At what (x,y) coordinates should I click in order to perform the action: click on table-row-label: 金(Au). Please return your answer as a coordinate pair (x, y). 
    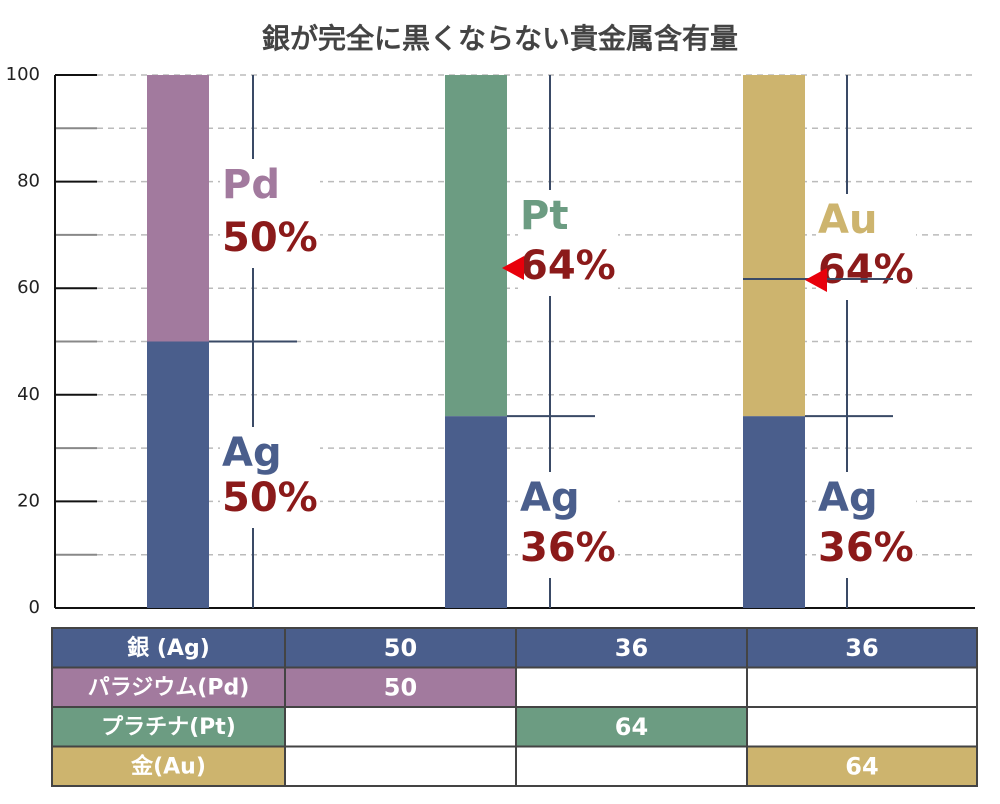
    Looking at the image, I should click on (168, 766).